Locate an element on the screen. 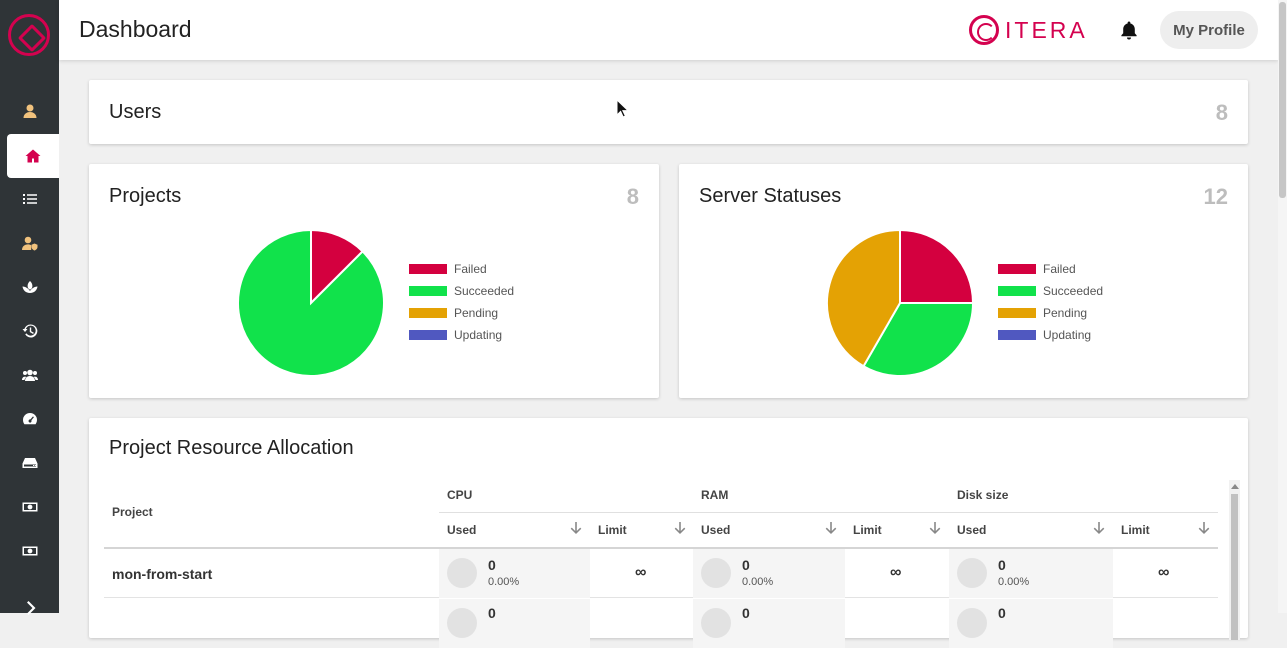  ram-used-percent: 0.00% is located at coordinates (757, 582).